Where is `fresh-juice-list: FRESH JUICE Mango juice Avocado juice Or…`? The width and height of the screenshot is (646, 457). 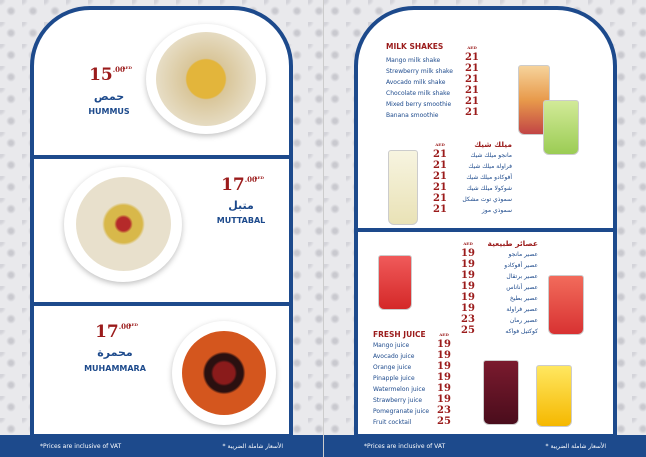
fresh-juice-list: FRESH JUICE Mango juice Avocado juice Or… is located at coordinates (413, 379).